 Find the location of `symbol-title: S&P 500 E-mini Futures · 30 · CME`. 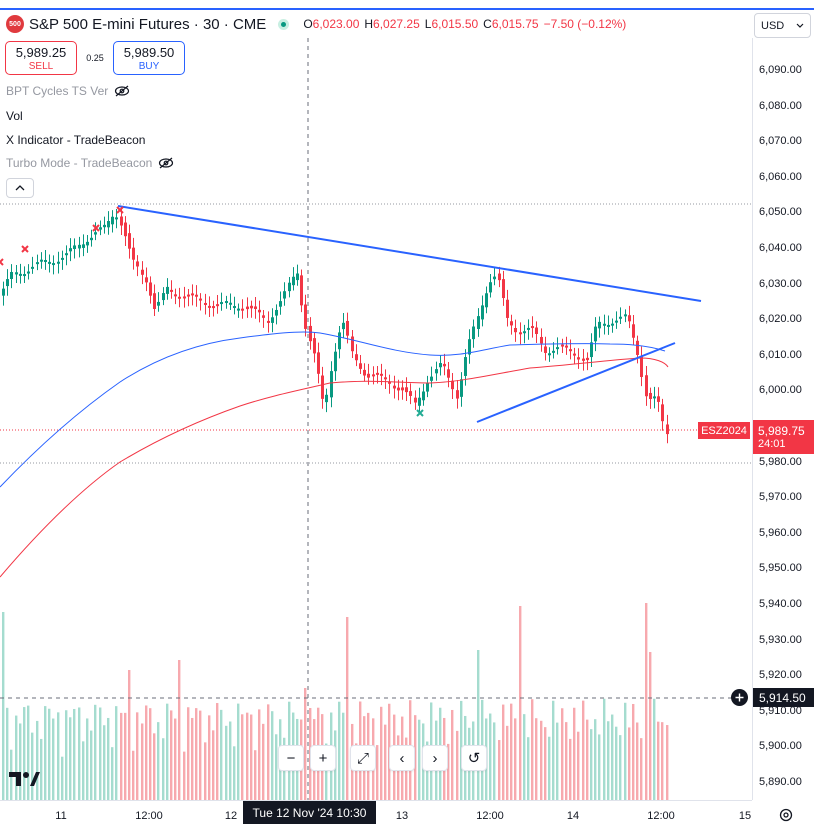

symbol-title: S&P 500 E-mini Futures · 30 · CME is located at coordinates (148, 24).